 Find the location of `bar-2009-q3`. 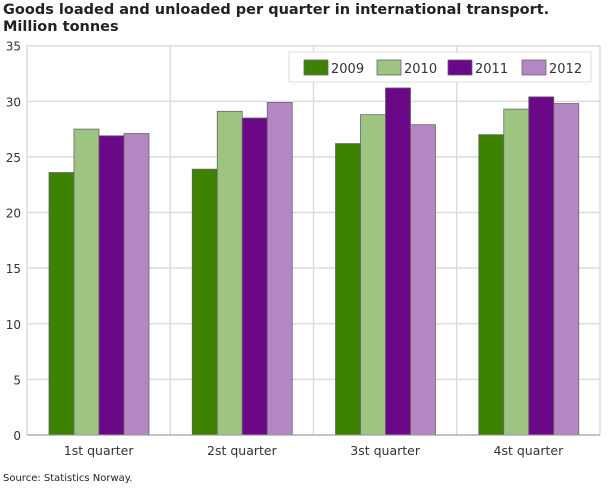

bar-2009-q3 is located at coordinates (348, 289).